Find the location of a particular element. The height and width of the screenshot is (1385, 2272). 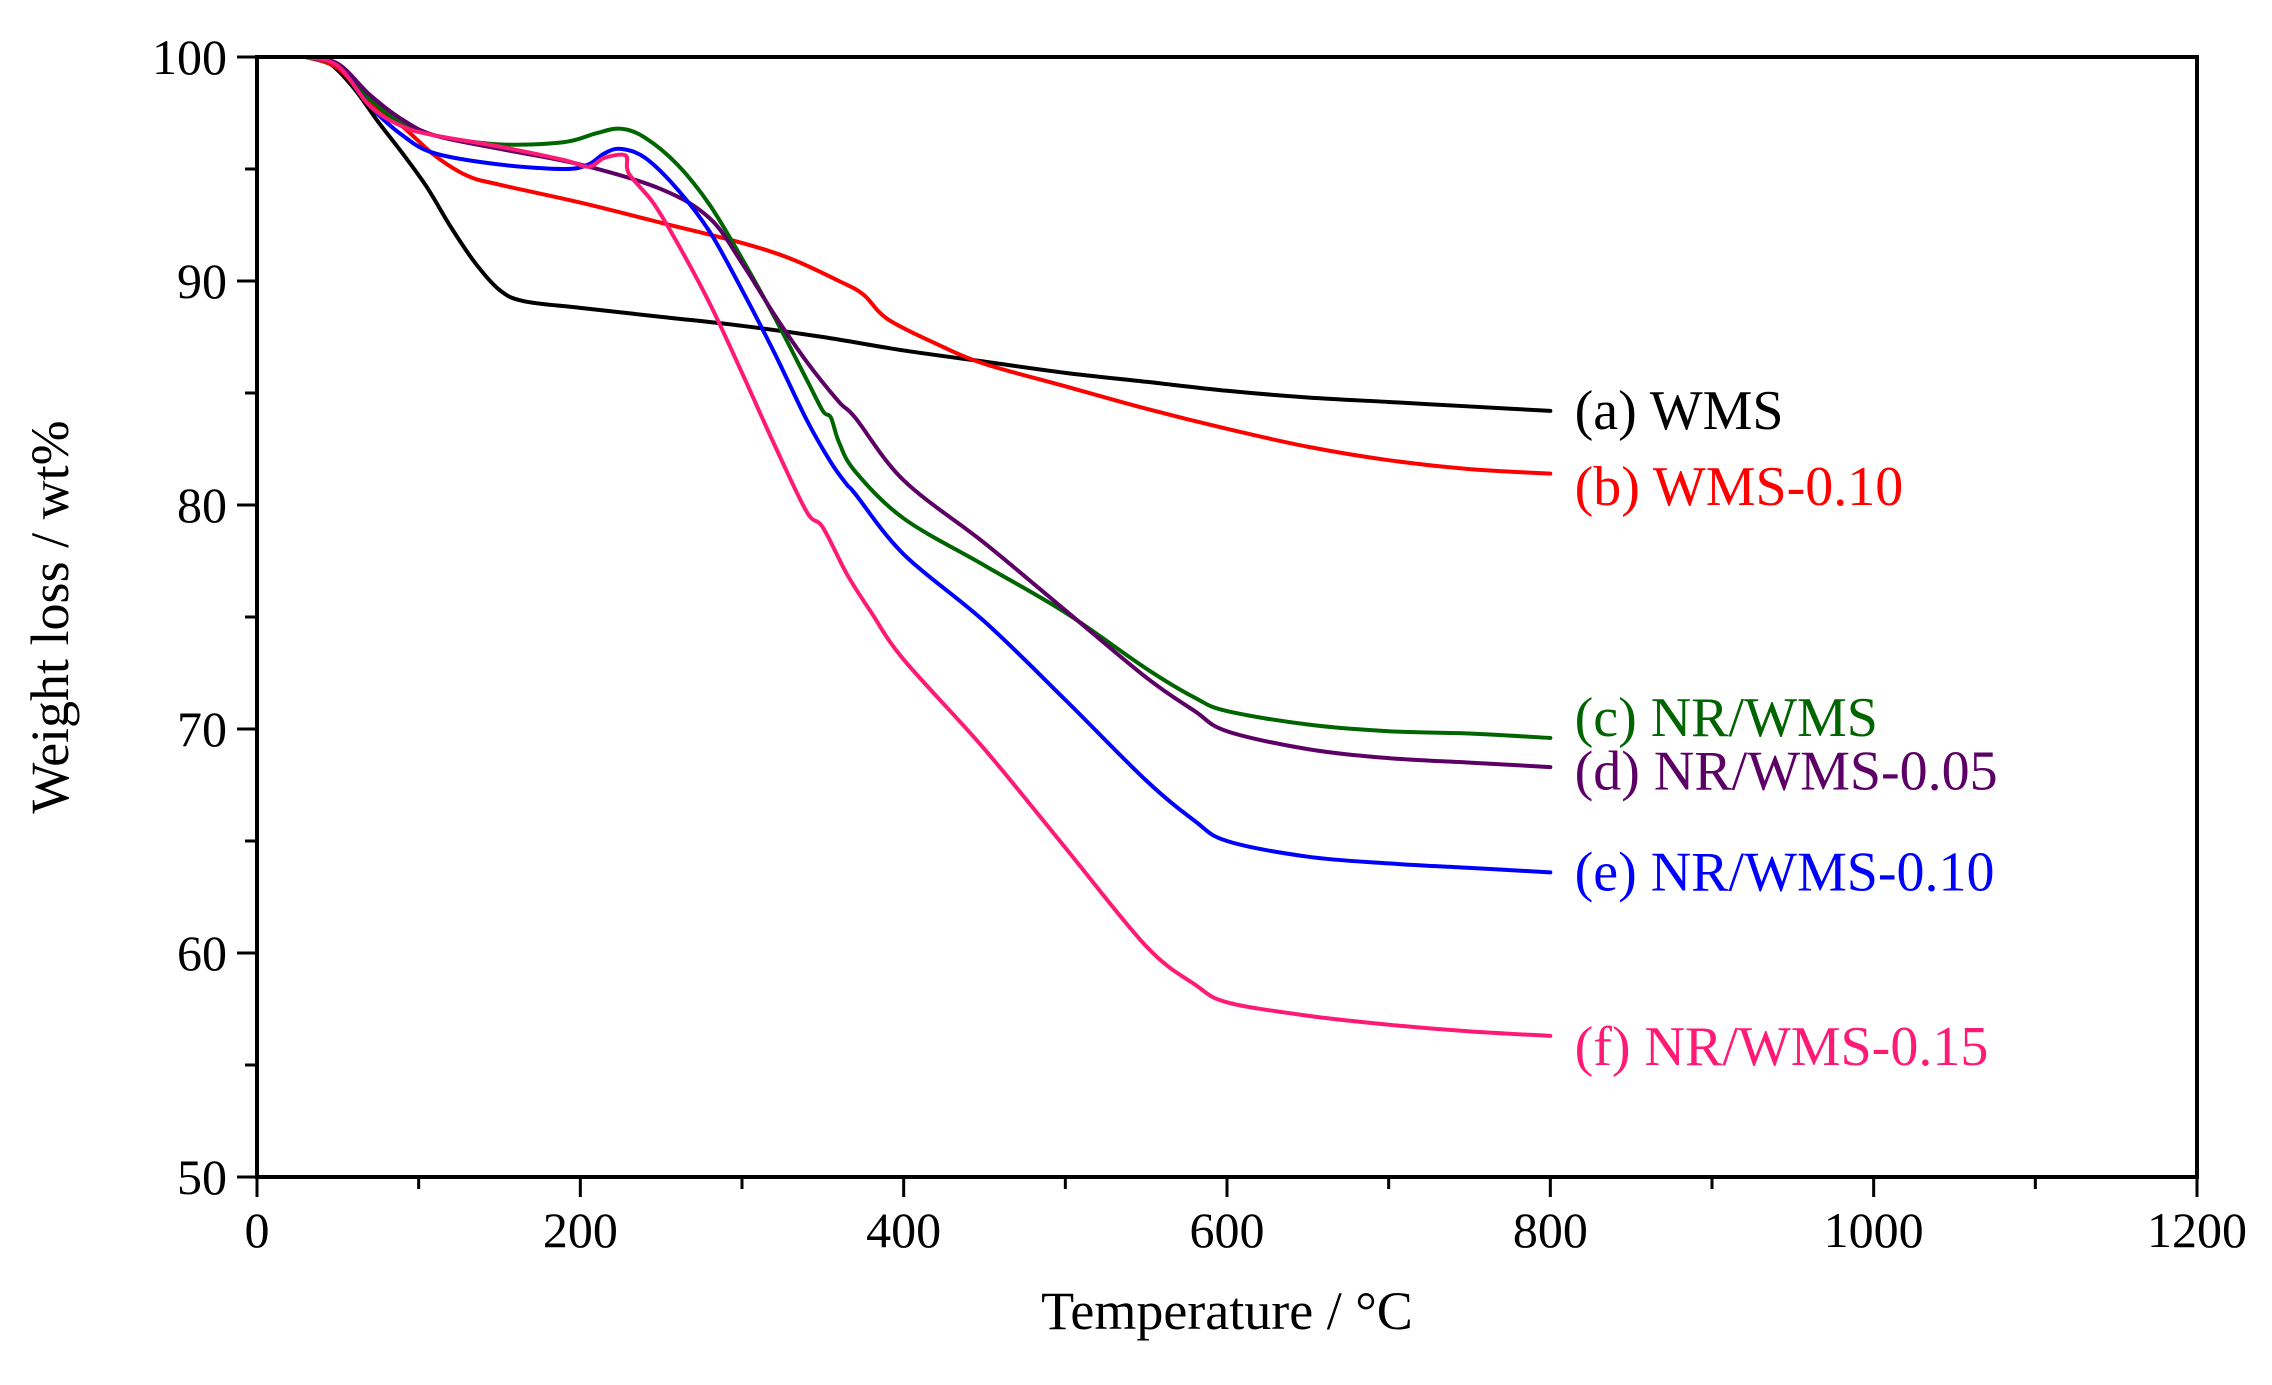

y-tick-label: 50 is located at coordinates (202, 1177).